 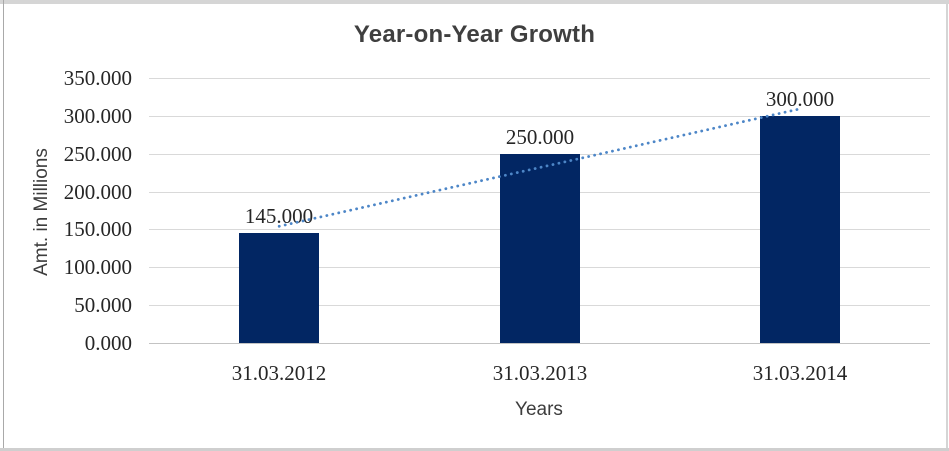 What do you see at coordinates (279, 373) in the screenshot?
I see `x-category-label: 31.03.2012` at bounding box center [279, 373].